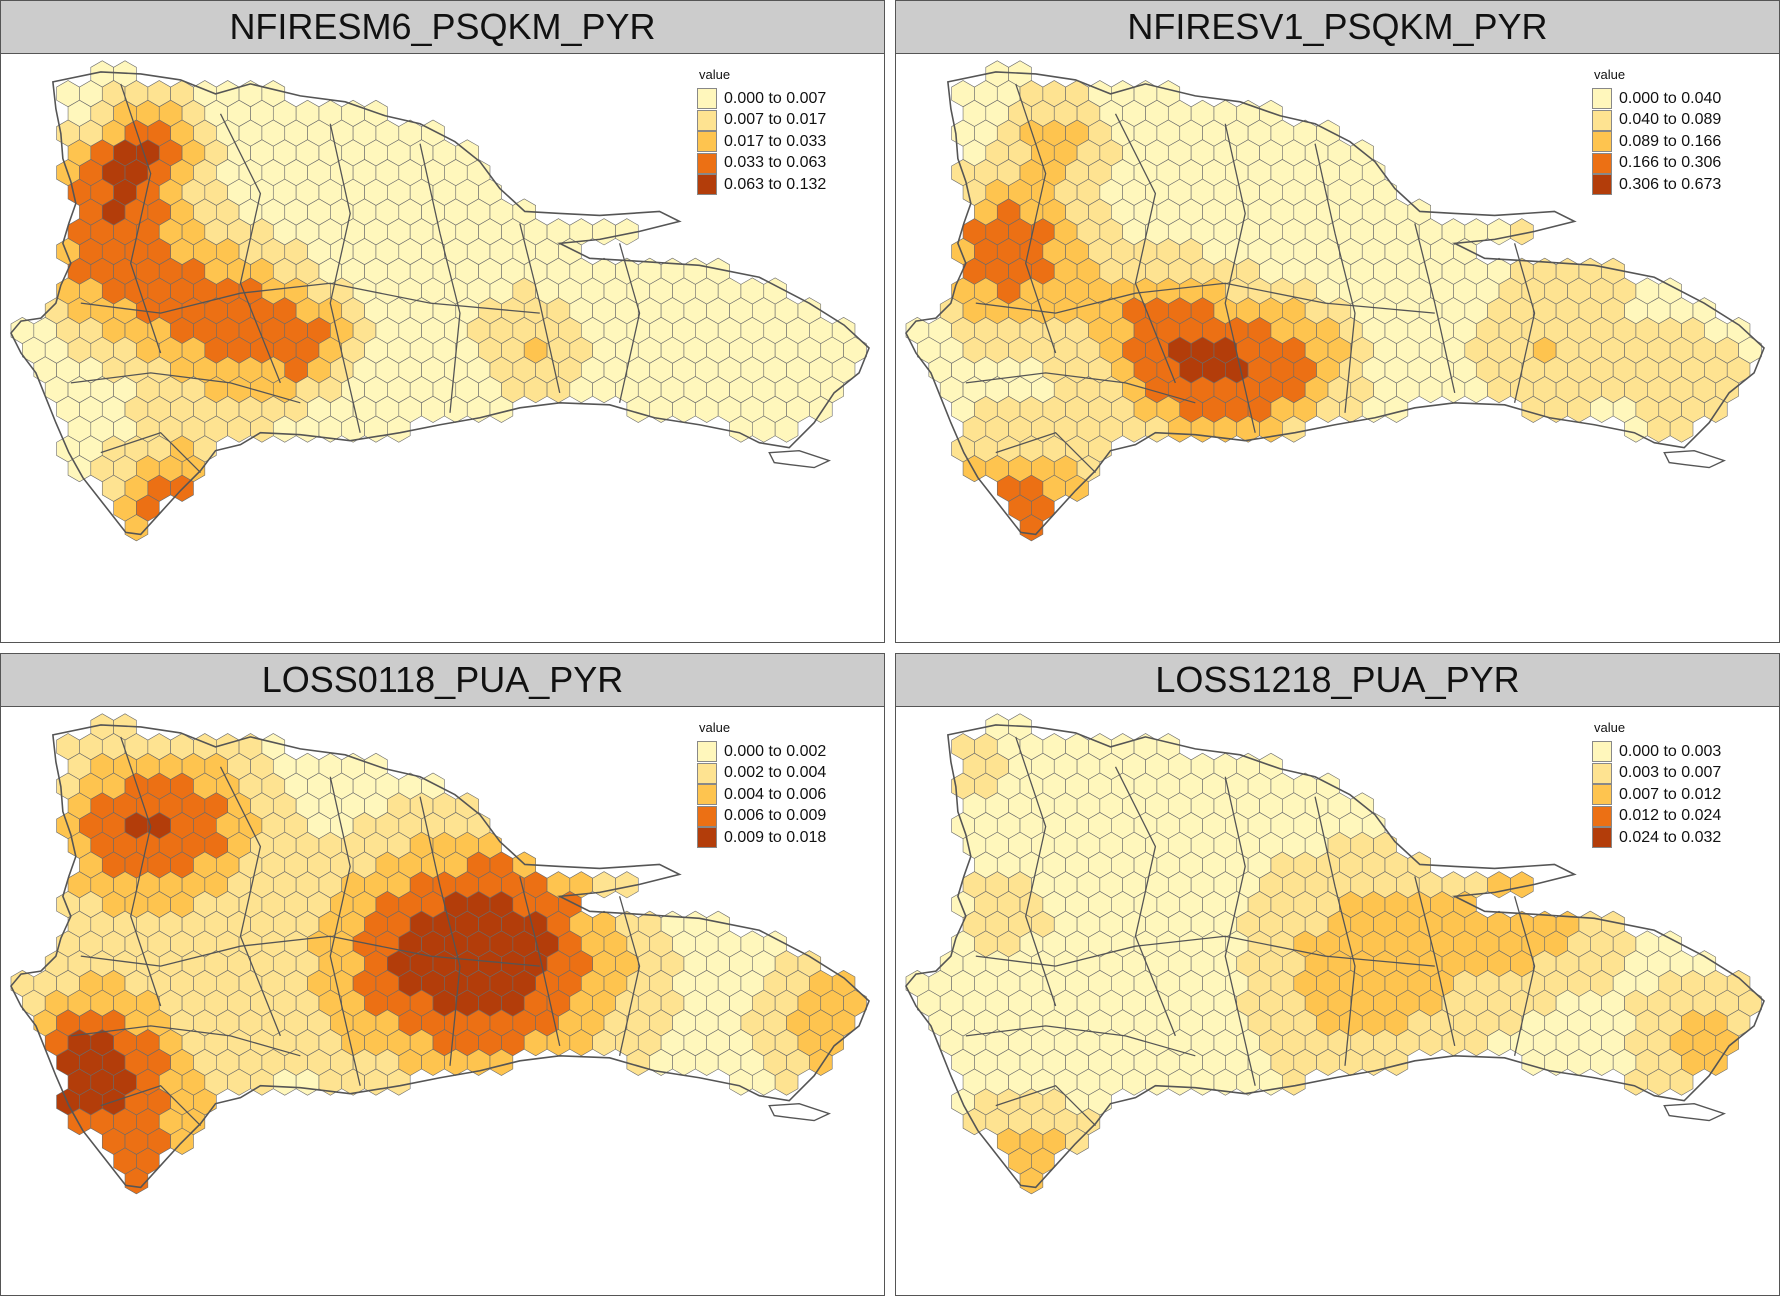  I want to click on legend-label: 0.033 to 0.063, so click(775, 163).